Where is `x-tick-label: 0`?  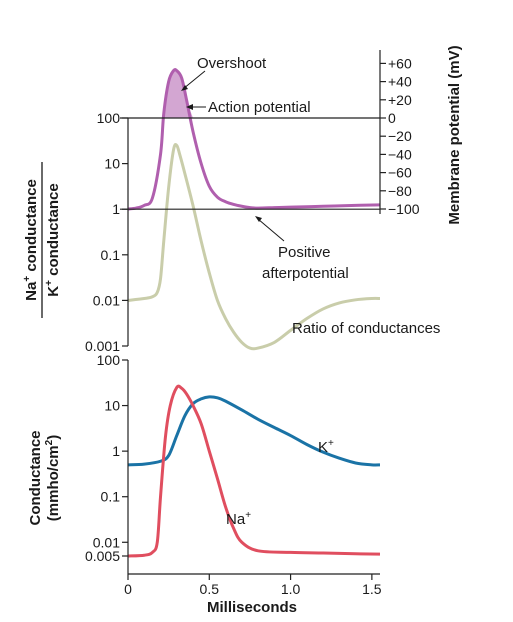
x-tick-label: 0 is located at coordinates (128, 589).